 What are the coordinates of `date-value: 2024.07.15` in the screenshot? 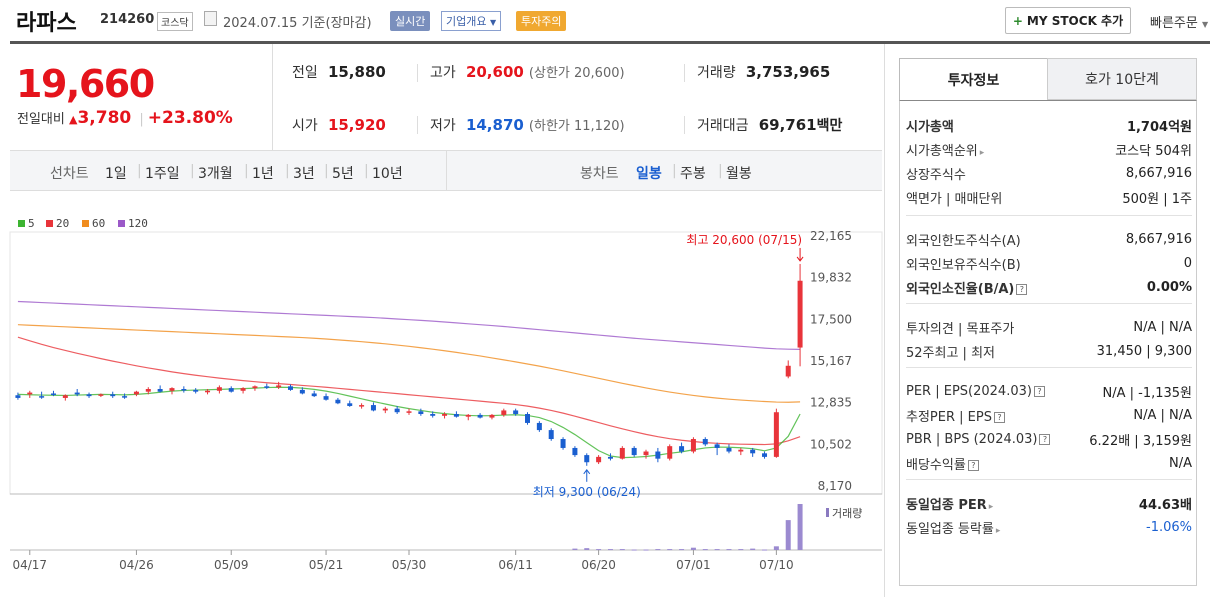 It's located at (260, 23).